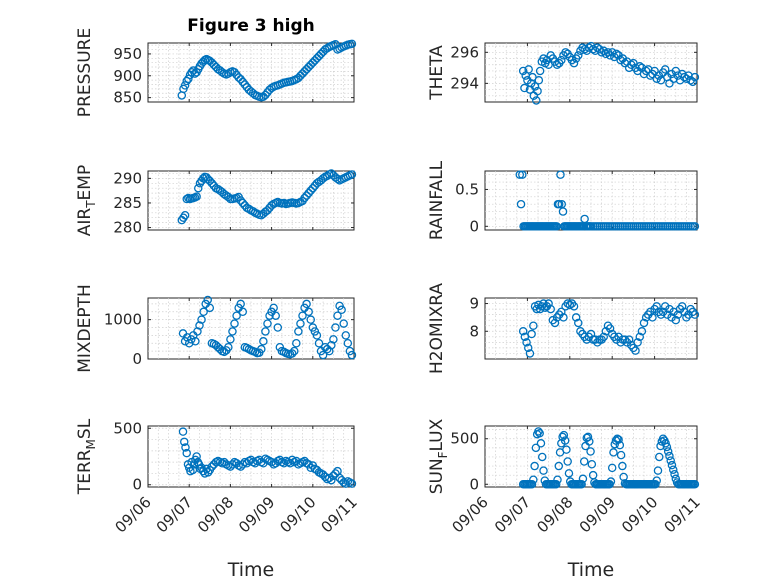  What do you see at coordinates (591, 570) in the screenshot?
I see `x-axis-label: Time` at bounding box center [591, 570].